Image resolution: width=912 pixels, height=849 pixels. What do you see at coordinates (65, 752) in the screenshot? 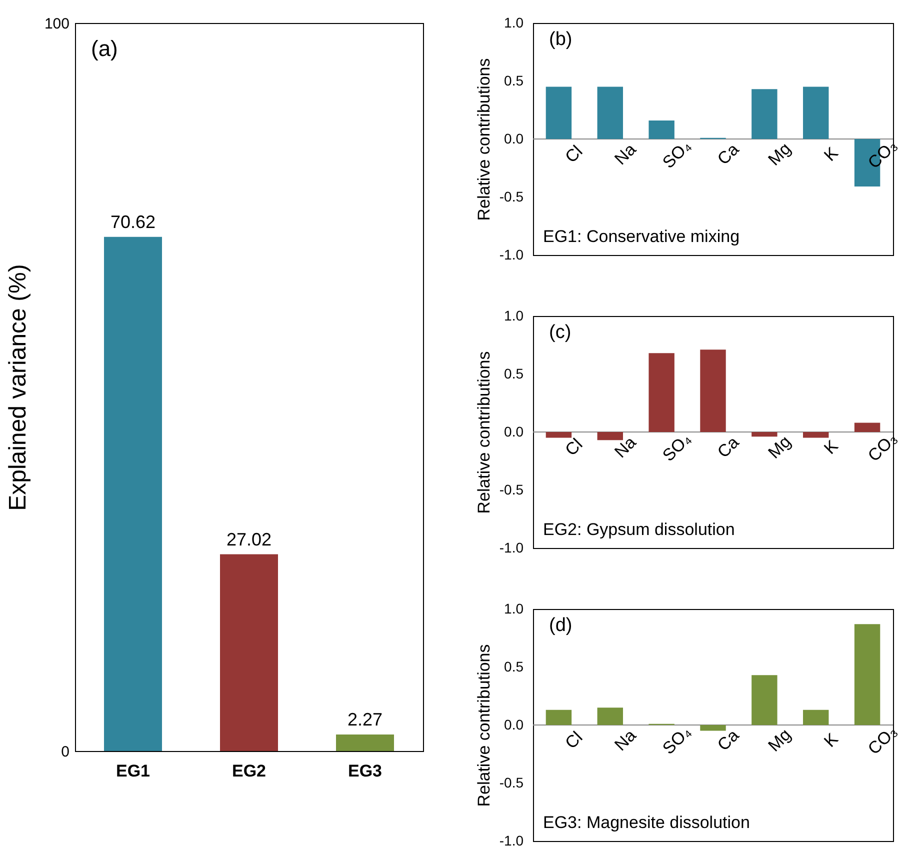
I see `y-tick-label: 0` at bounding box center [65, 752].